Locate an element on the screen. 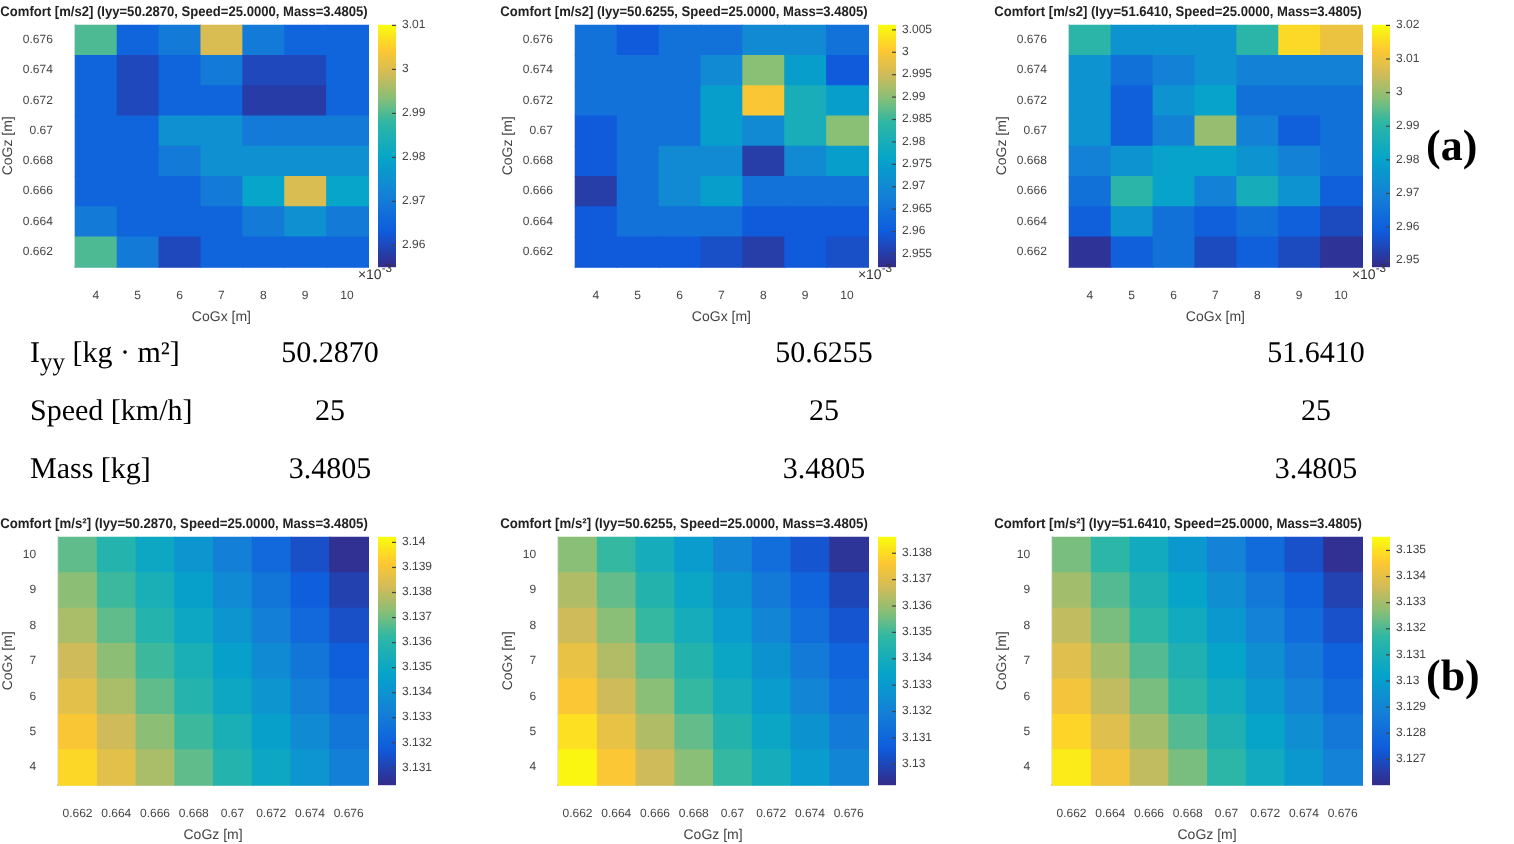 This screenshot has width=1514, height=844. text: I$_{yy}$ [kg · m²] is located at coordinates (105, 358).